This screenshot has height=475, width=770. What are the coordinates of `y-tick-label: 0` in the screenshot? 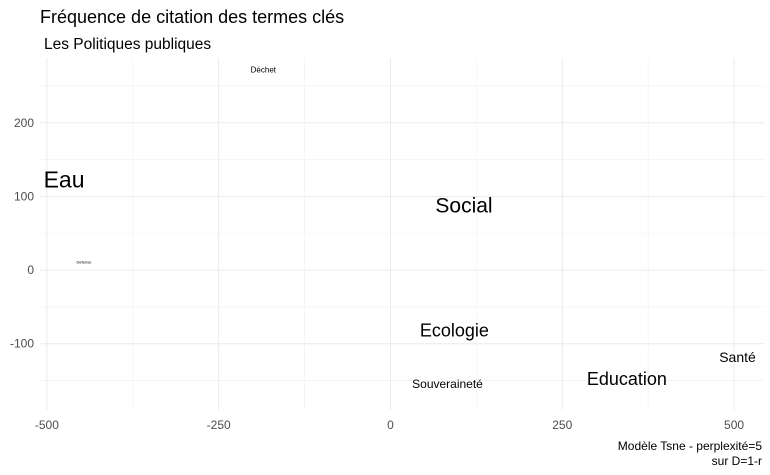 It's located at (30, 270).